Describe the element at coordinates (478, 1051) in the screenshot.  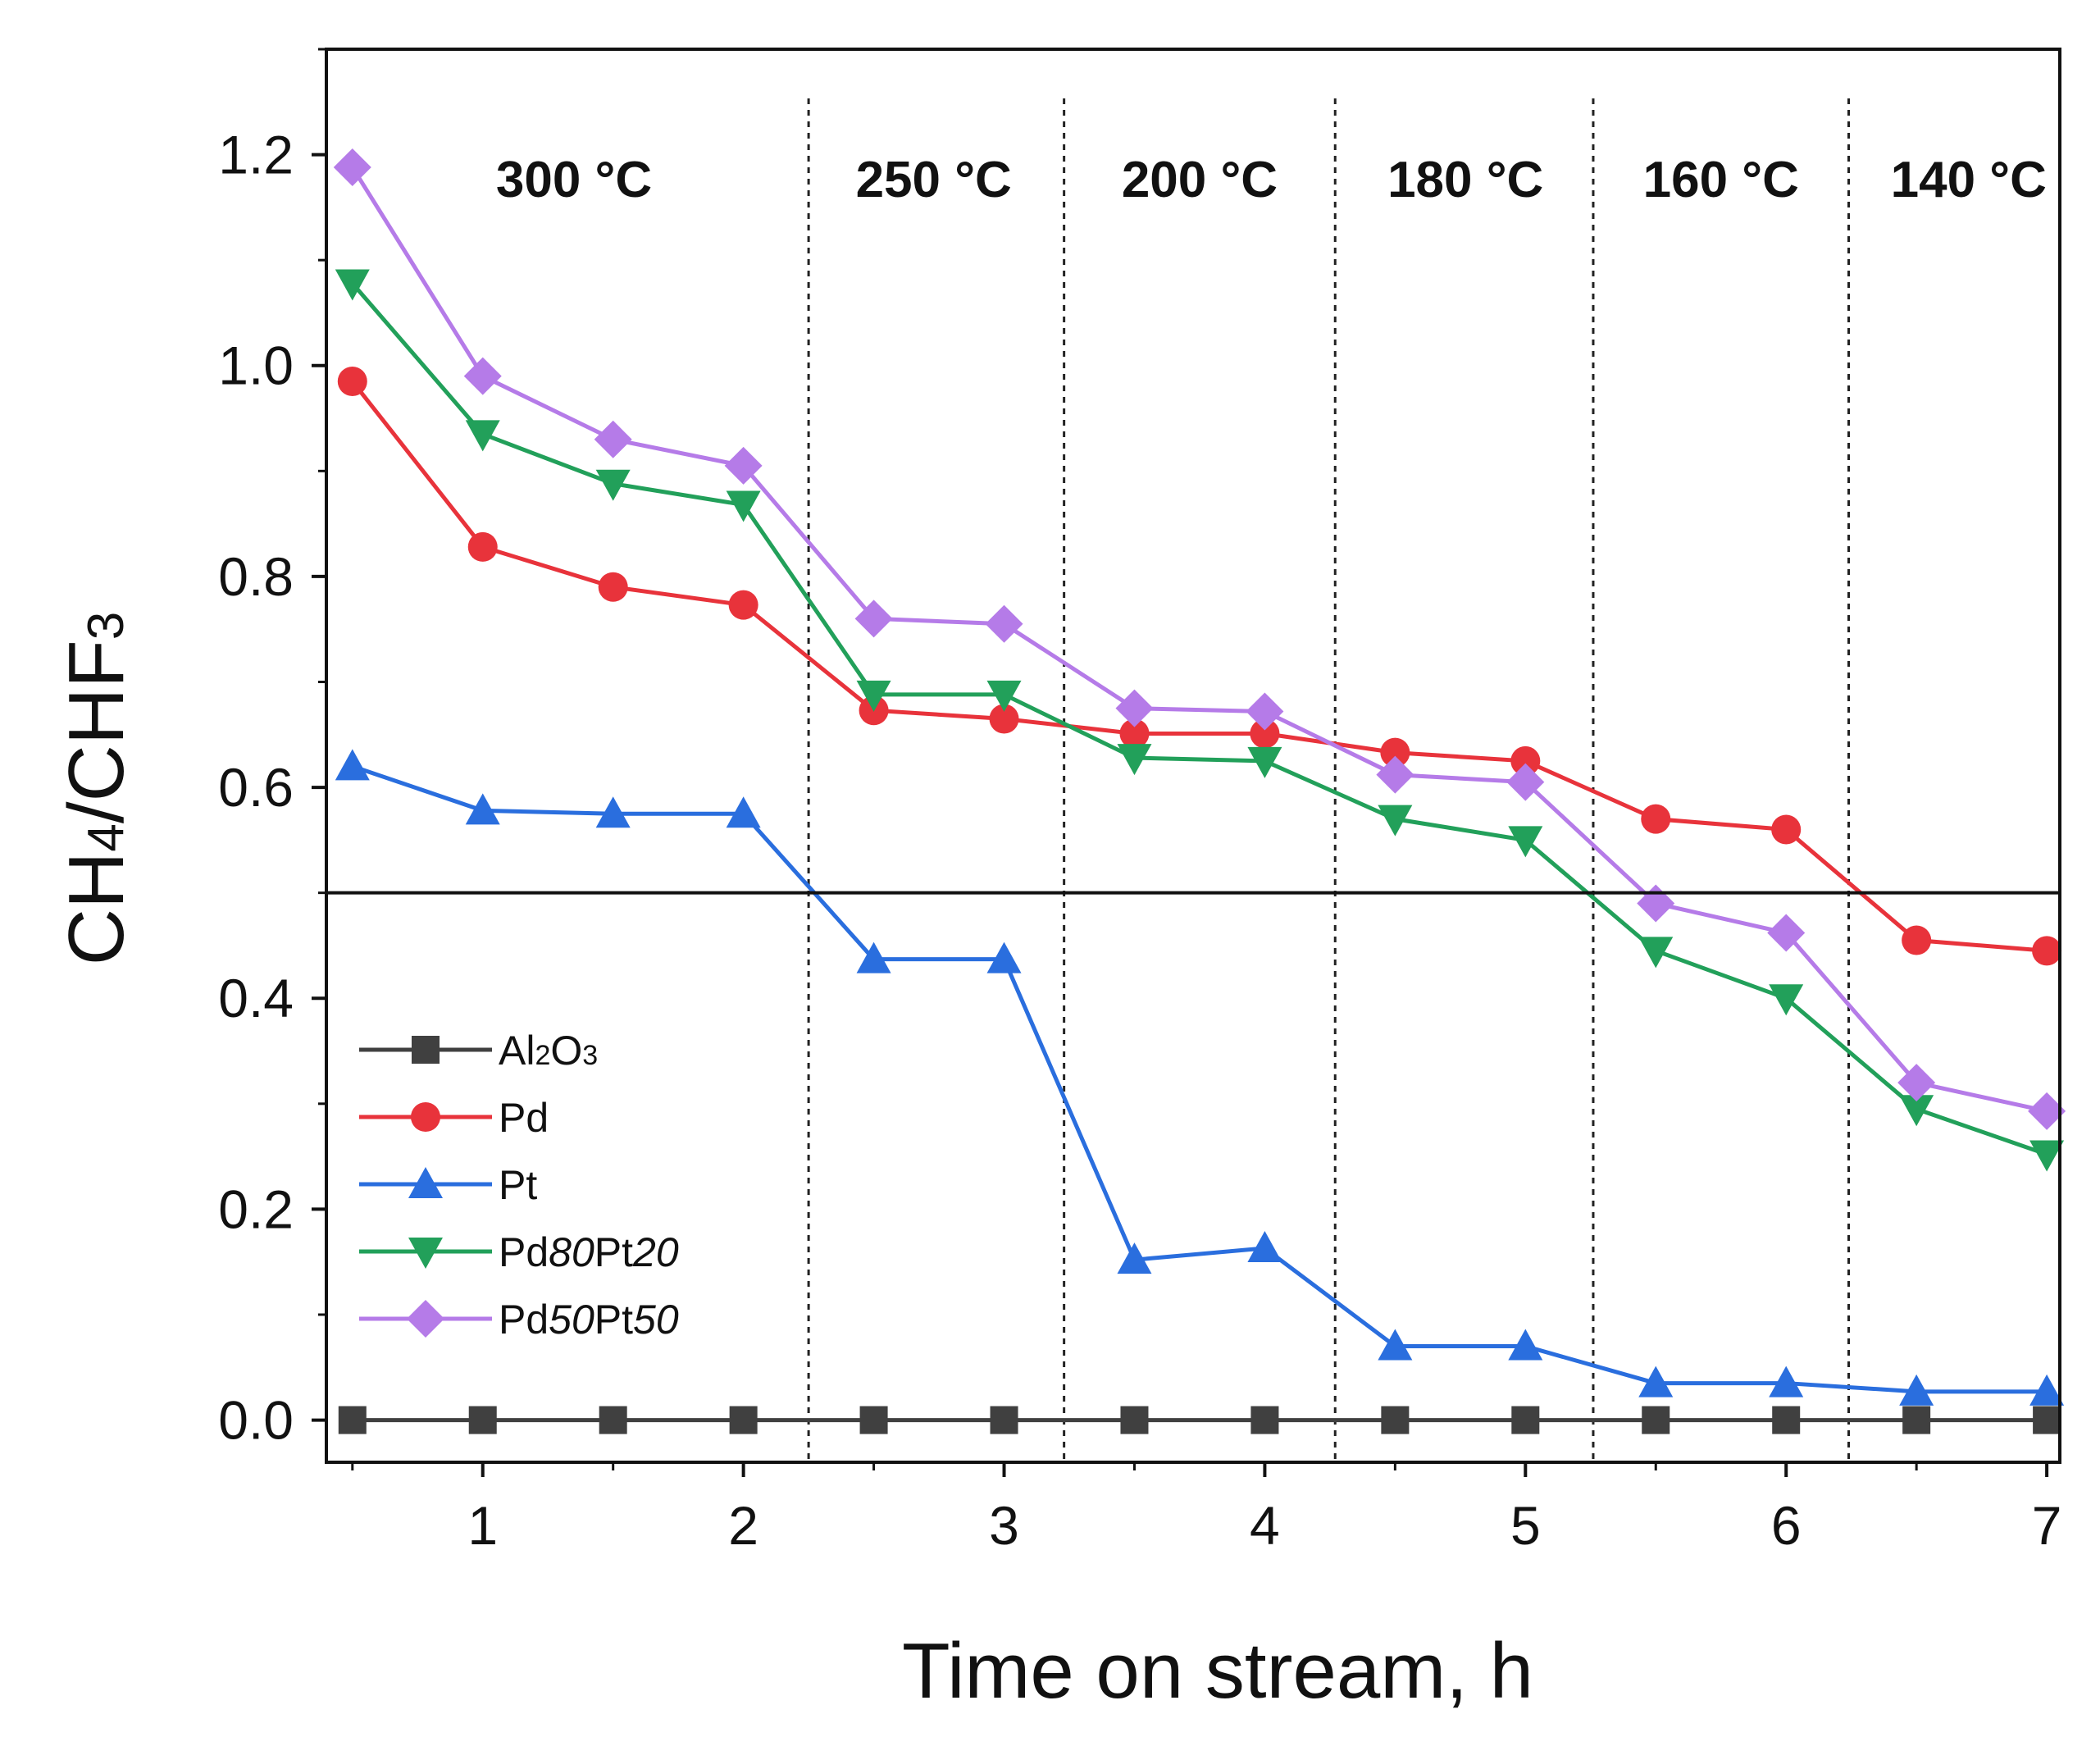
I see `legend-entry: Al2O3` at that location.